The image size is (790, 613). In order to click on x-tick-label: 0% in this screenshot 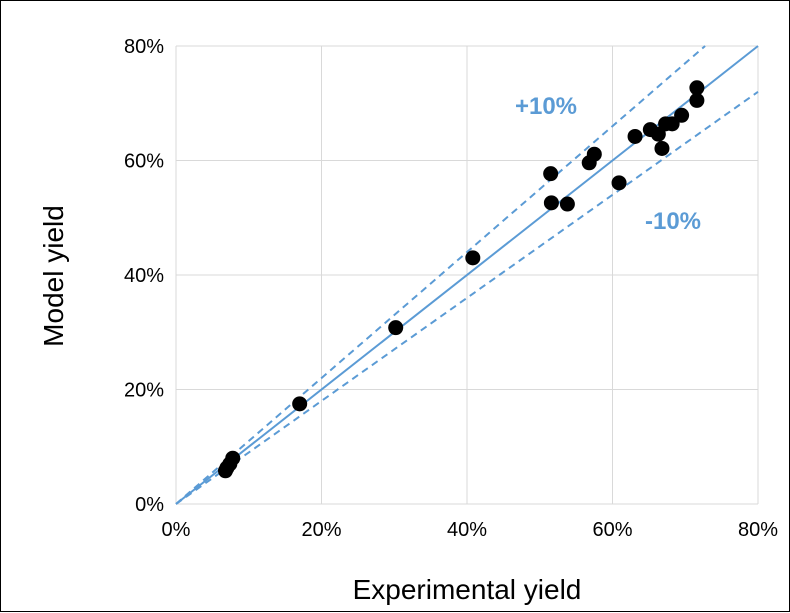, I will do `click(176, 530)`.